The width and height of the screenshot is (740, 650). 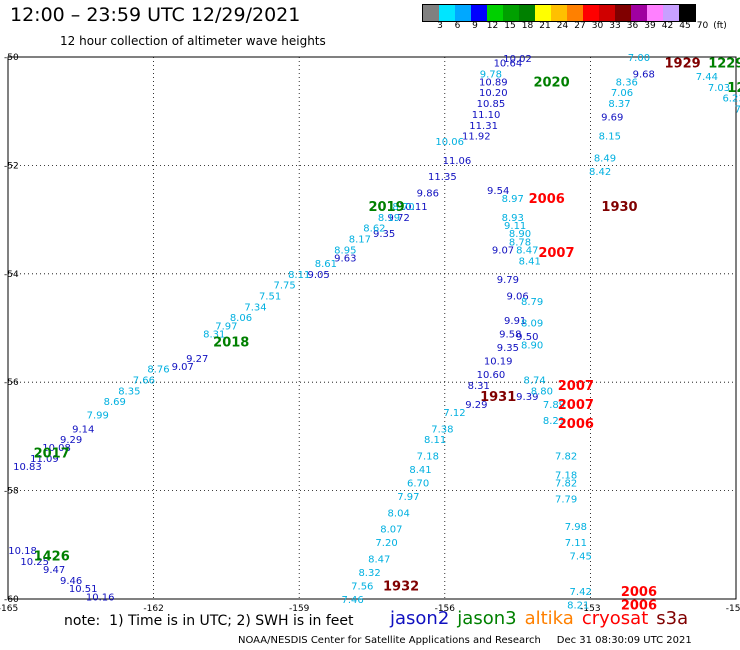 I want to click on data-point: 8.17, so click(x=360, y=240).